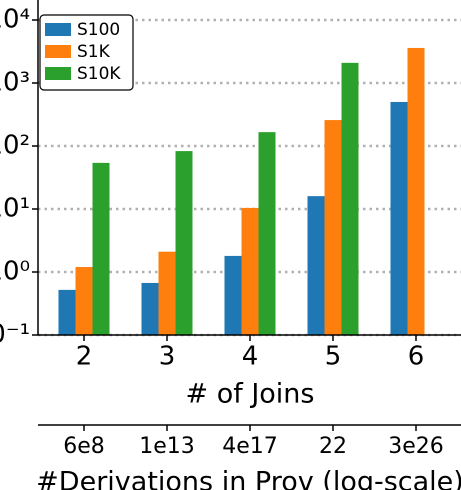  Describe the element at coordinates (84, 357) in the screenshot. I see `x-tick-label: 2` at that location.